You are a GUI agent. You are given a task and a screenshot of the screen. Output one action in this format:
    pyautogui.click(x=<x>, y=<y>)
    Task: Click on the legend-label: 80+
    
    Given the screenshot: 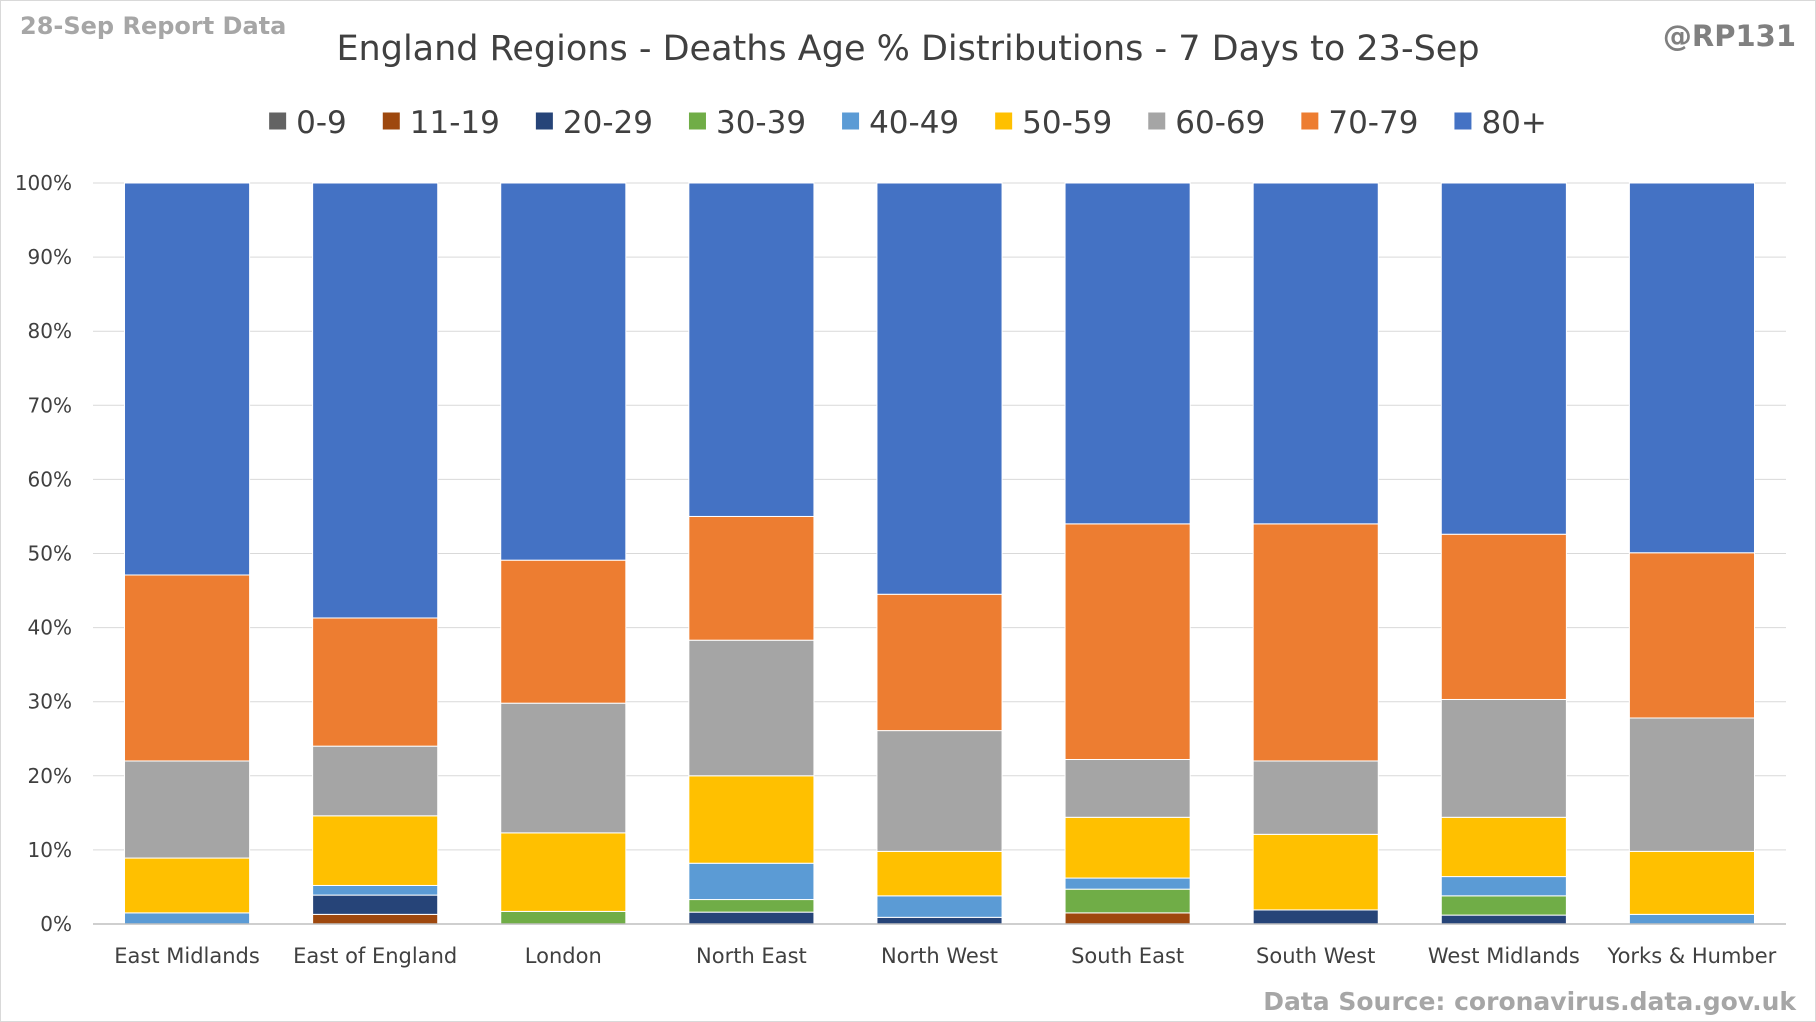 What is the action you would take?
    pyautogui.click(x=1513, y=123)
    